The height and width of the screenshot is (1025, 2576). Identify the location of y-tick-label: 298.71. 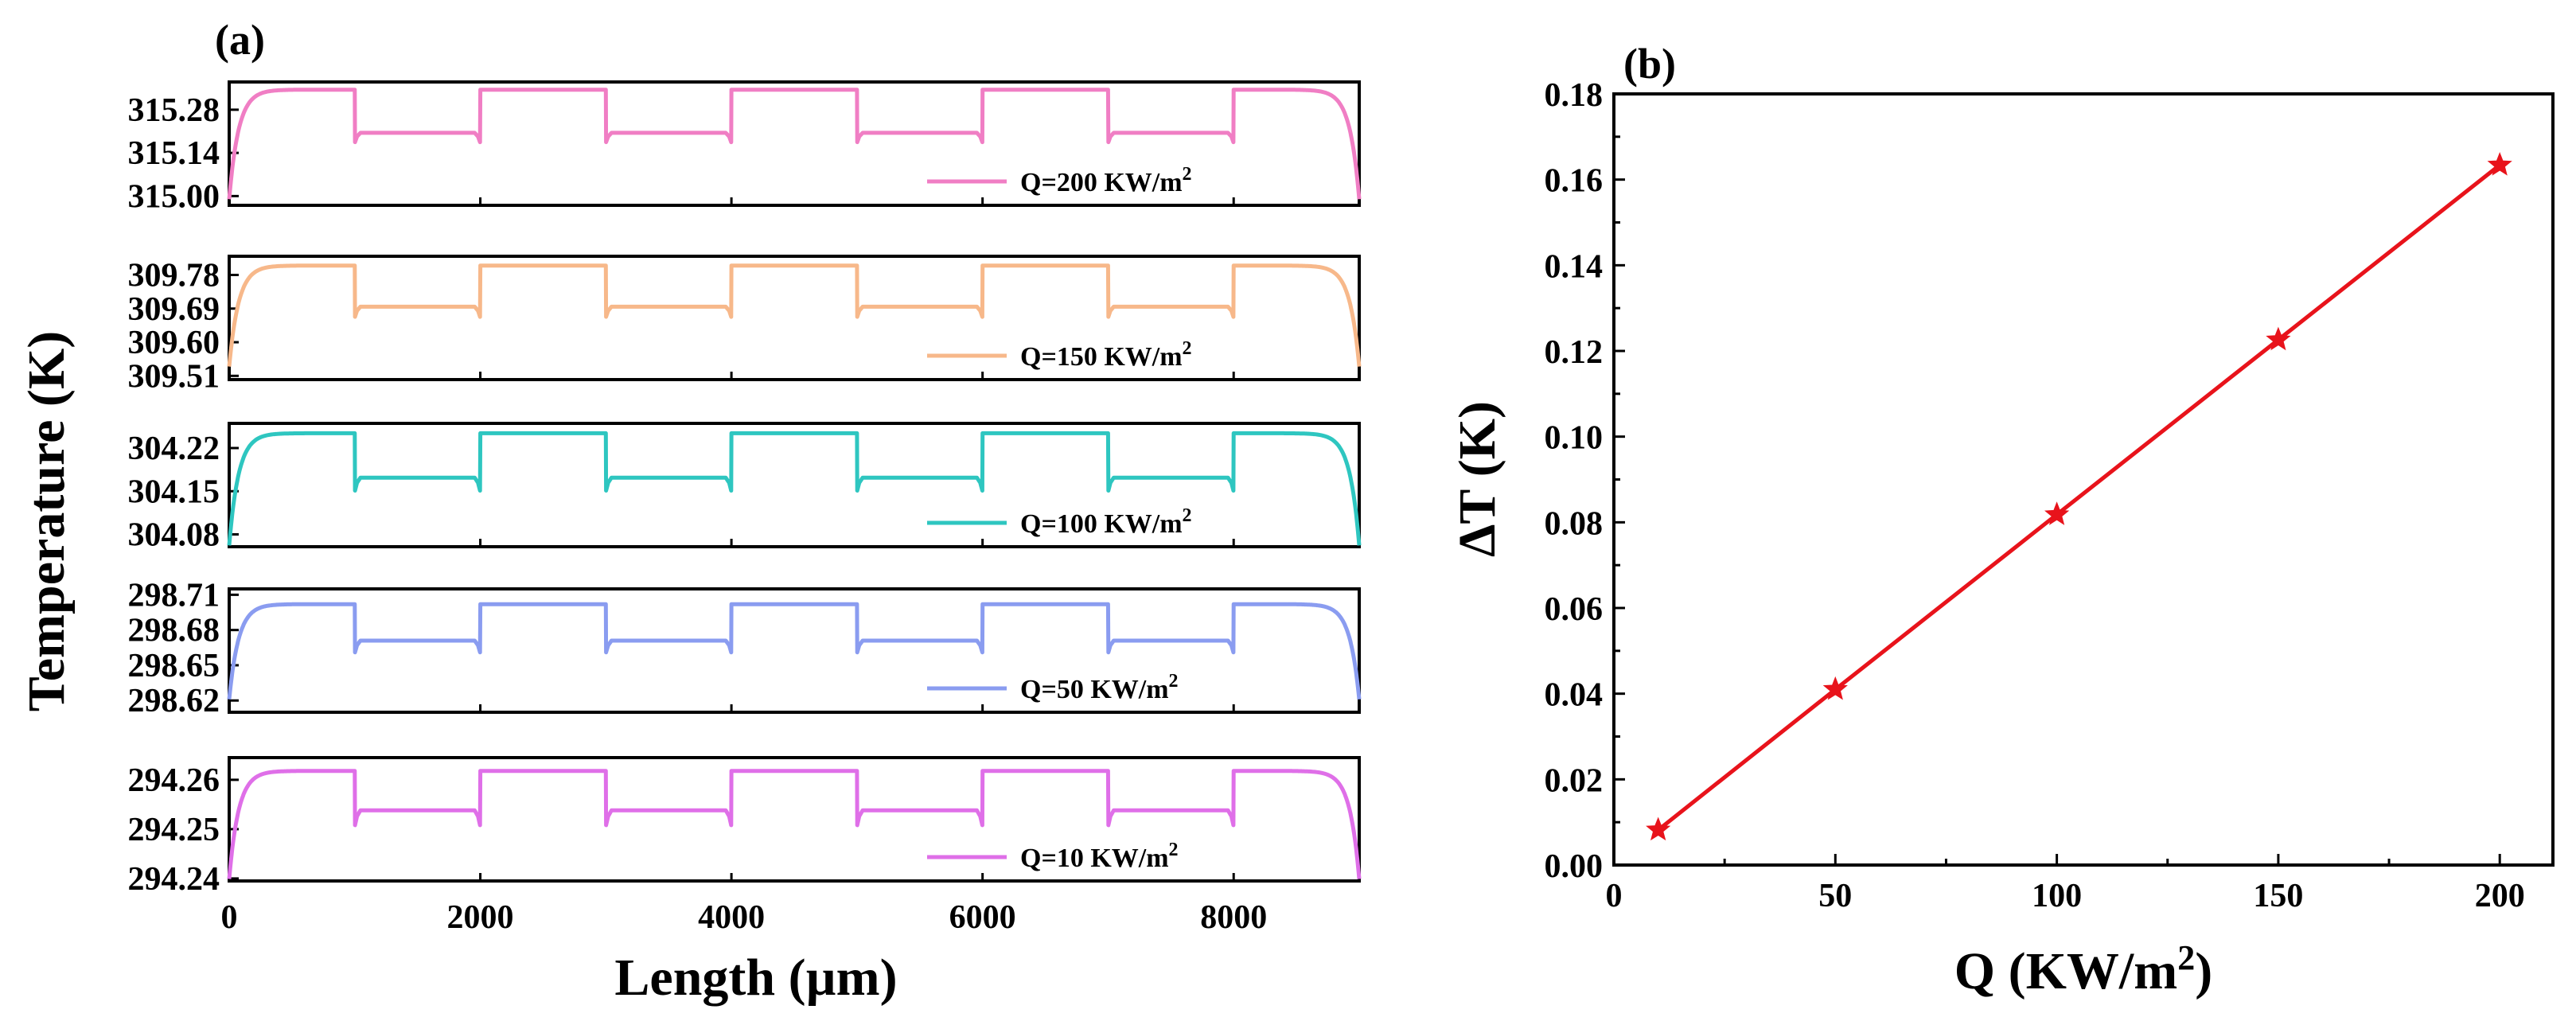
(174, 595).